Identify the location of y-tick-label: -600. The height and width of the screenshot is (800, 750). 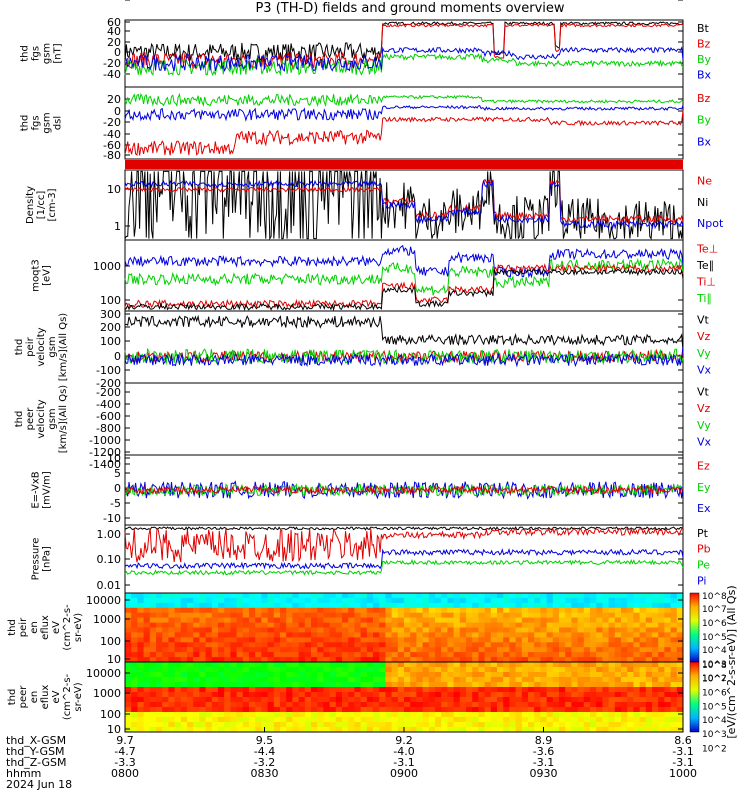
(108, 416).